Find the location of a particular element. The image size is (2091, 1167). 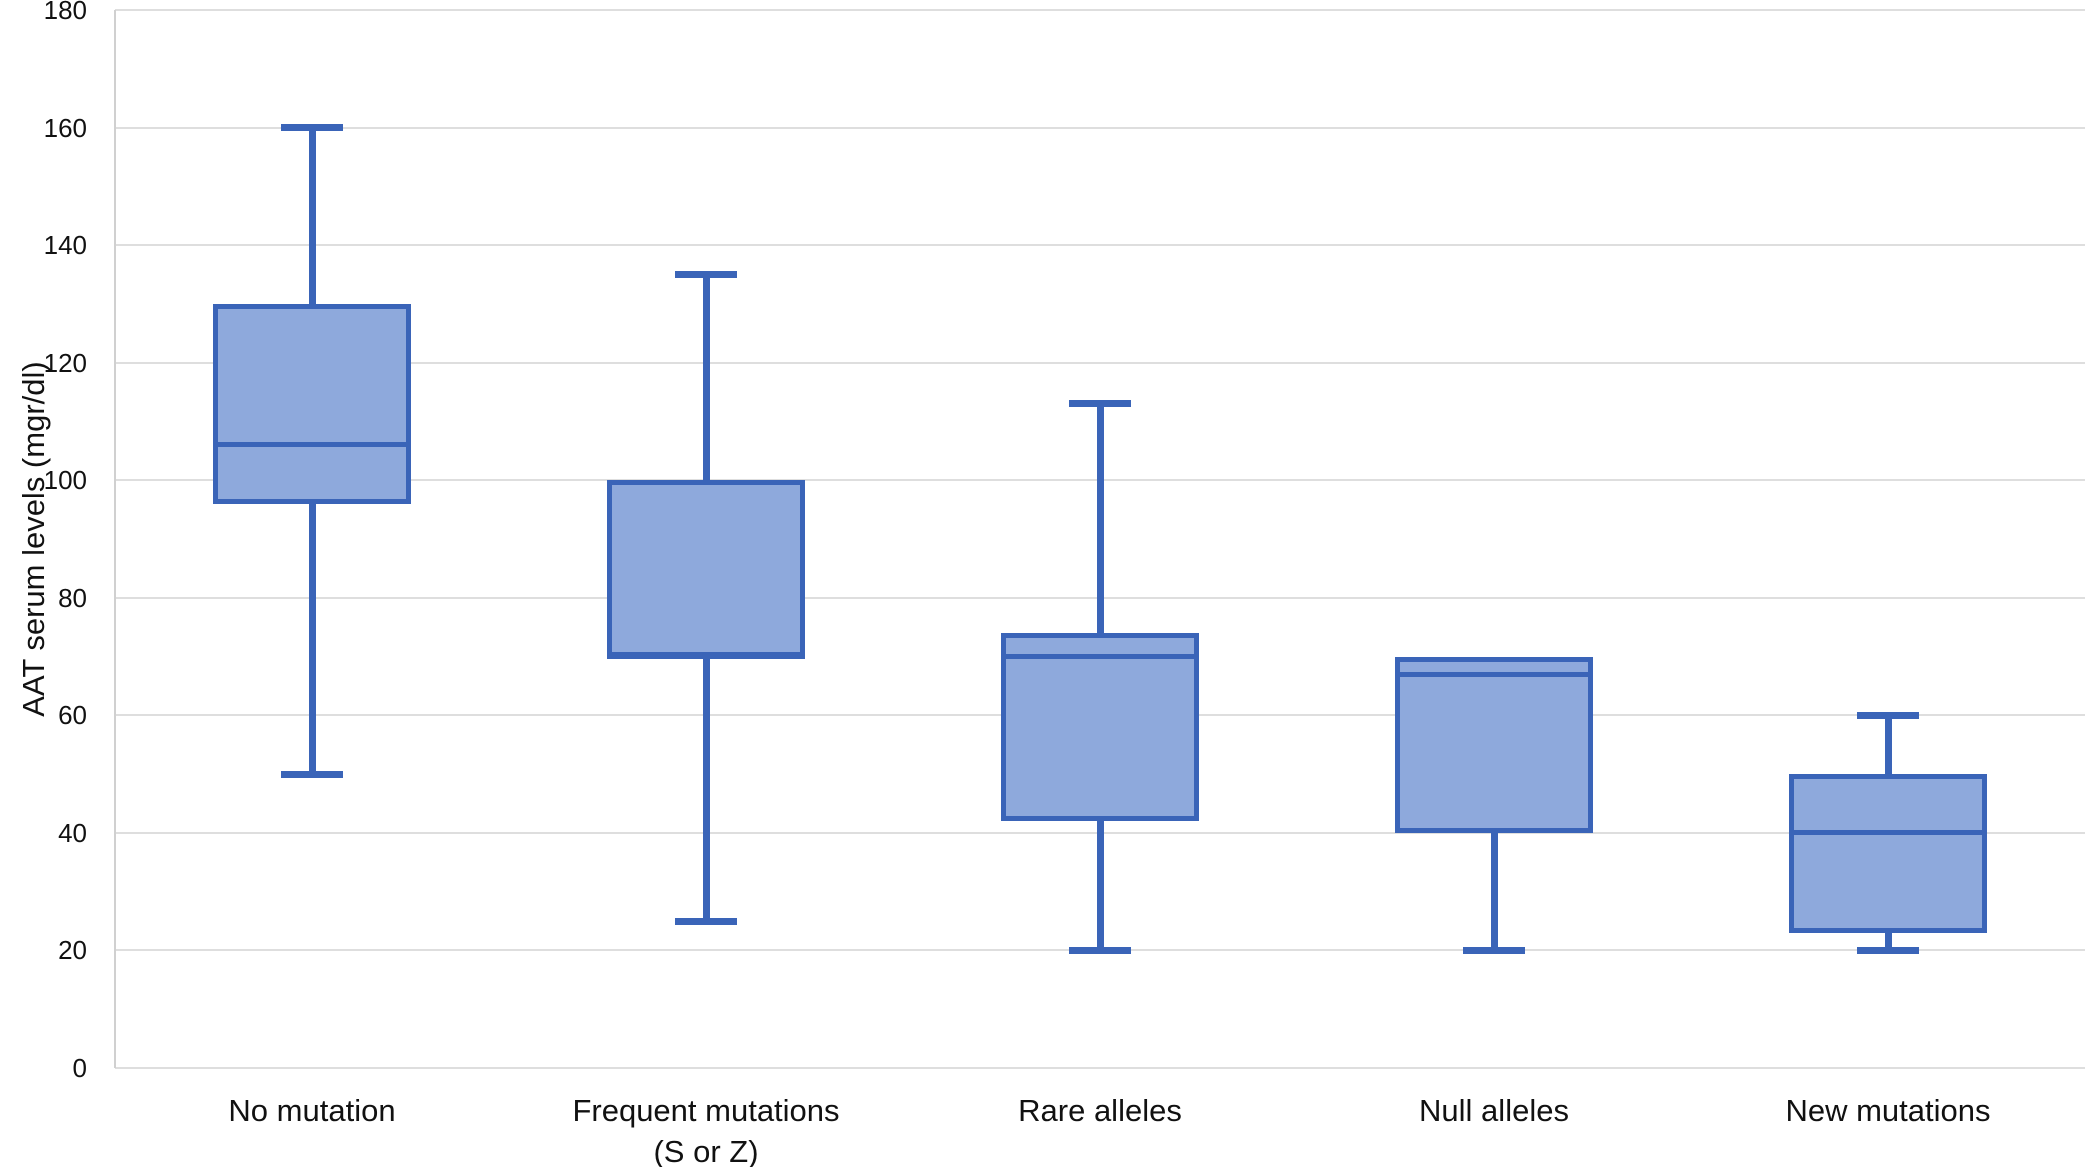

y-tick-label: 180 is located at coordinates (65, 12).